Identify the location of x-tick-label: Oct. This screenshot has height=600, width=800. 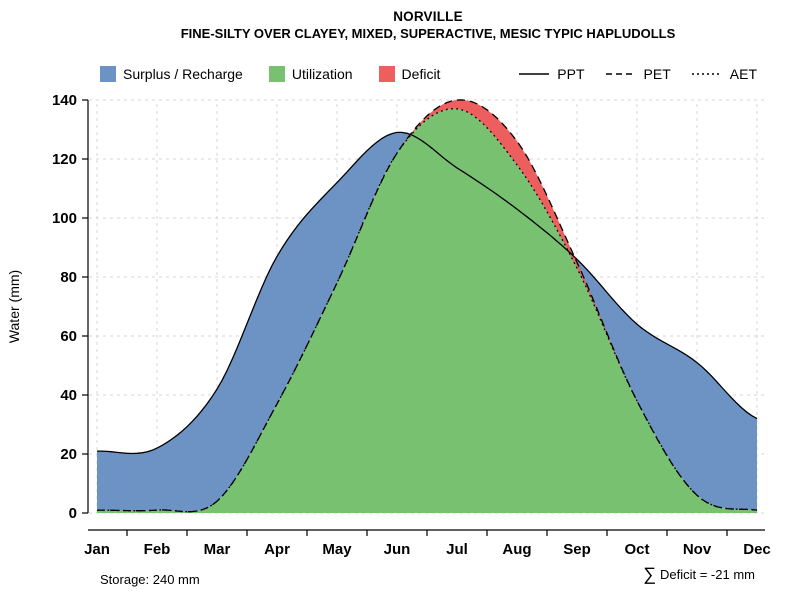
(636, 549).